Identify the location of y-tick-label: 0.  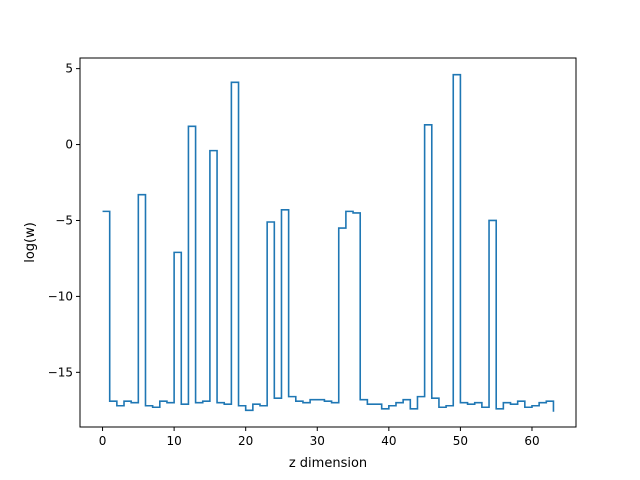
(69, 145).